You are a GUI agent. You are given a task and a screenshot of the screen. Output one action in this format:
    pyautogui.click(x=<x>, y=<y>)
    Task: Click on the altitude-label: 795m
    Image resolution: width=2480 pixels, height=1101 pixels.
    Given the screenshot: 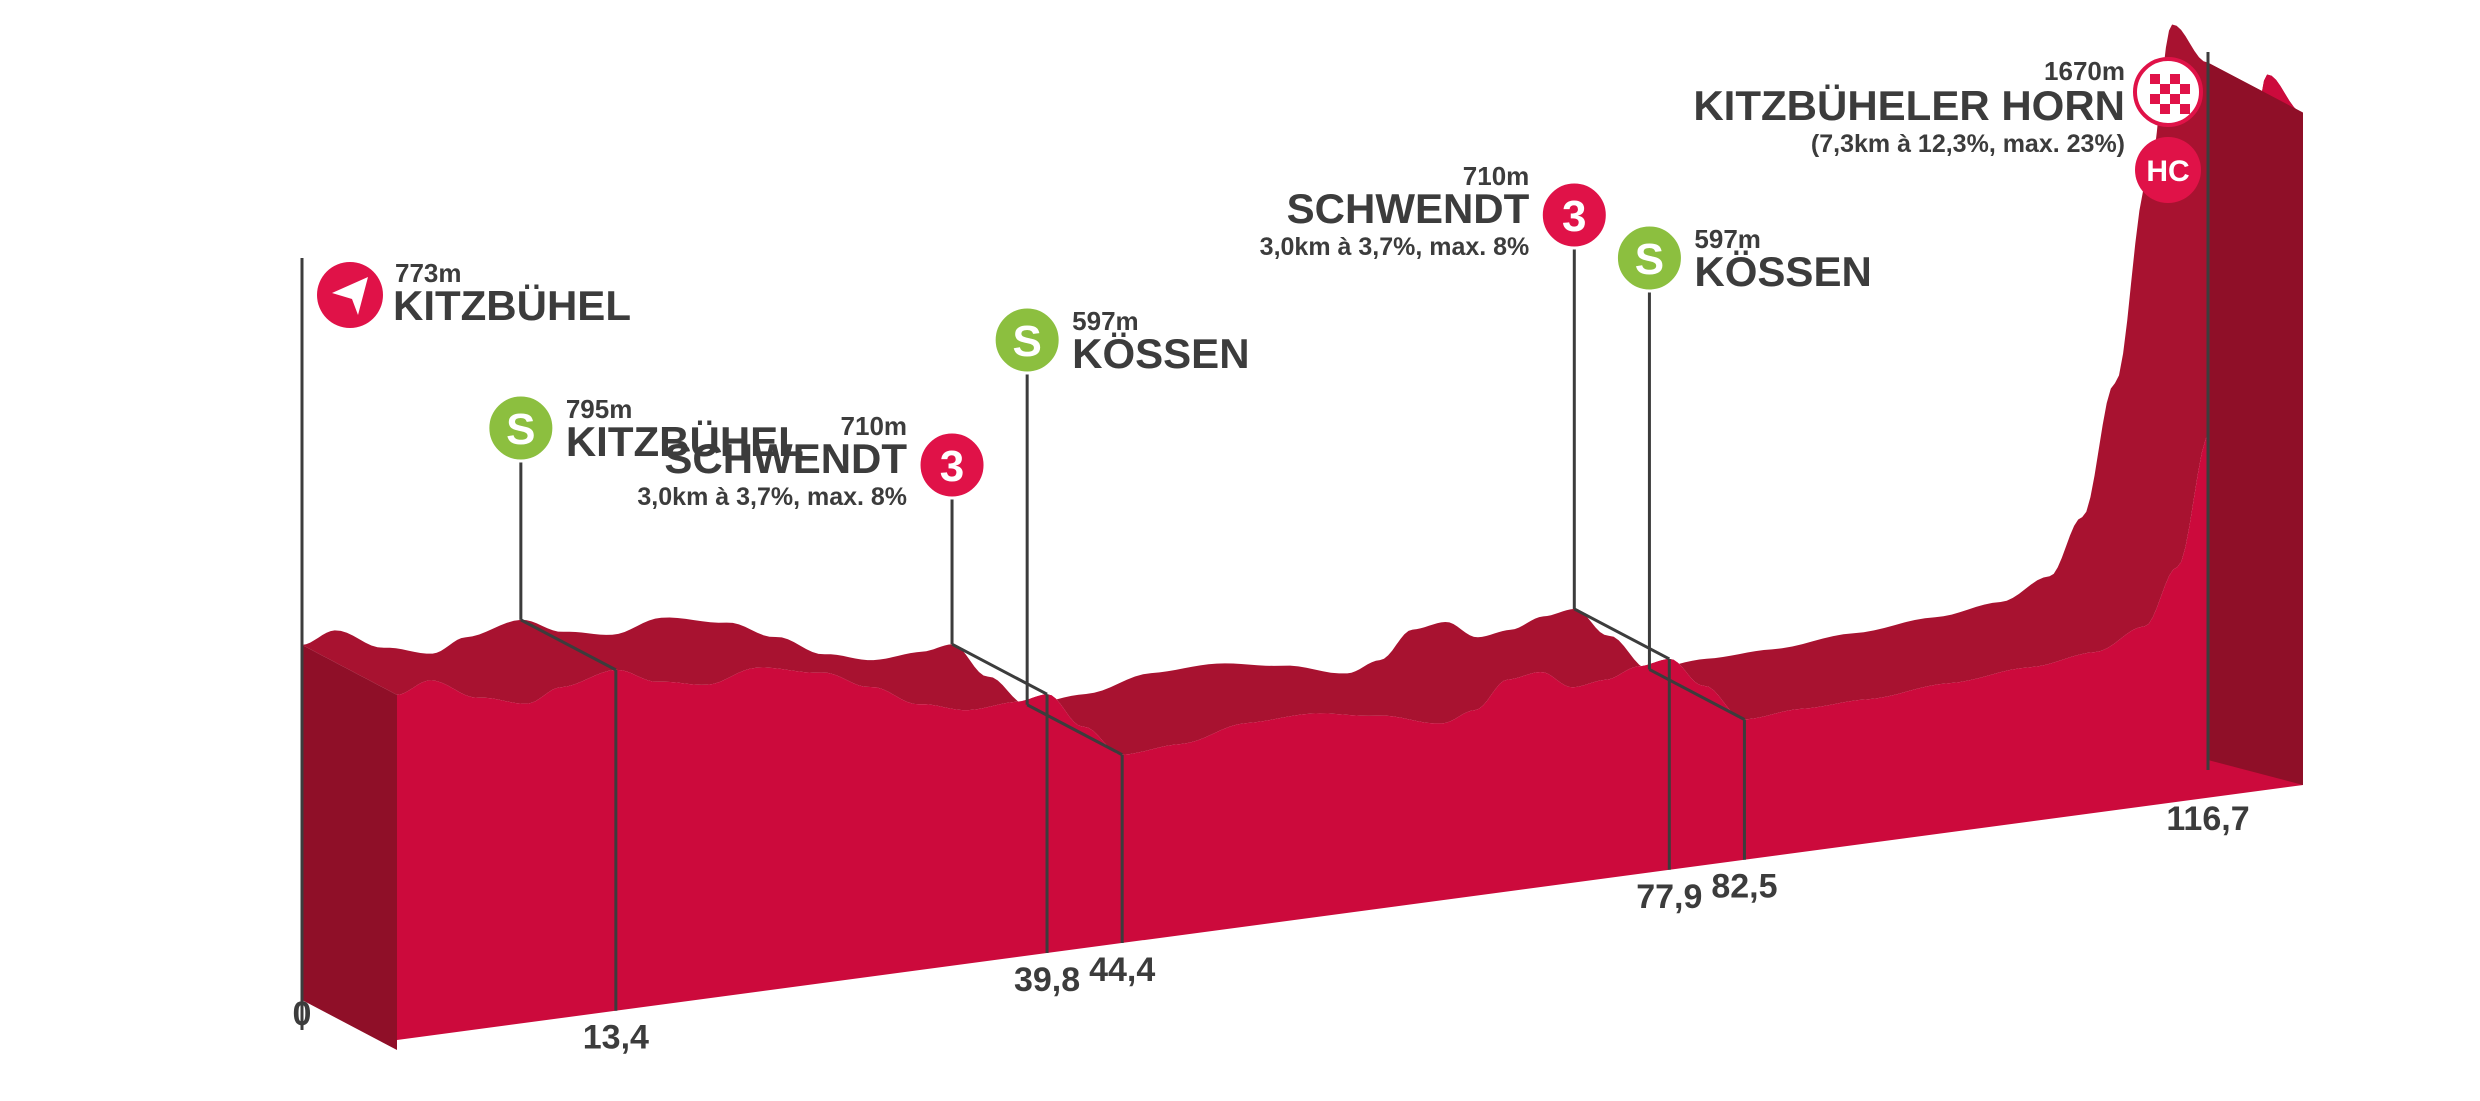 What is the action you would take?
    pyautogui.click(x=599, y=409)
    